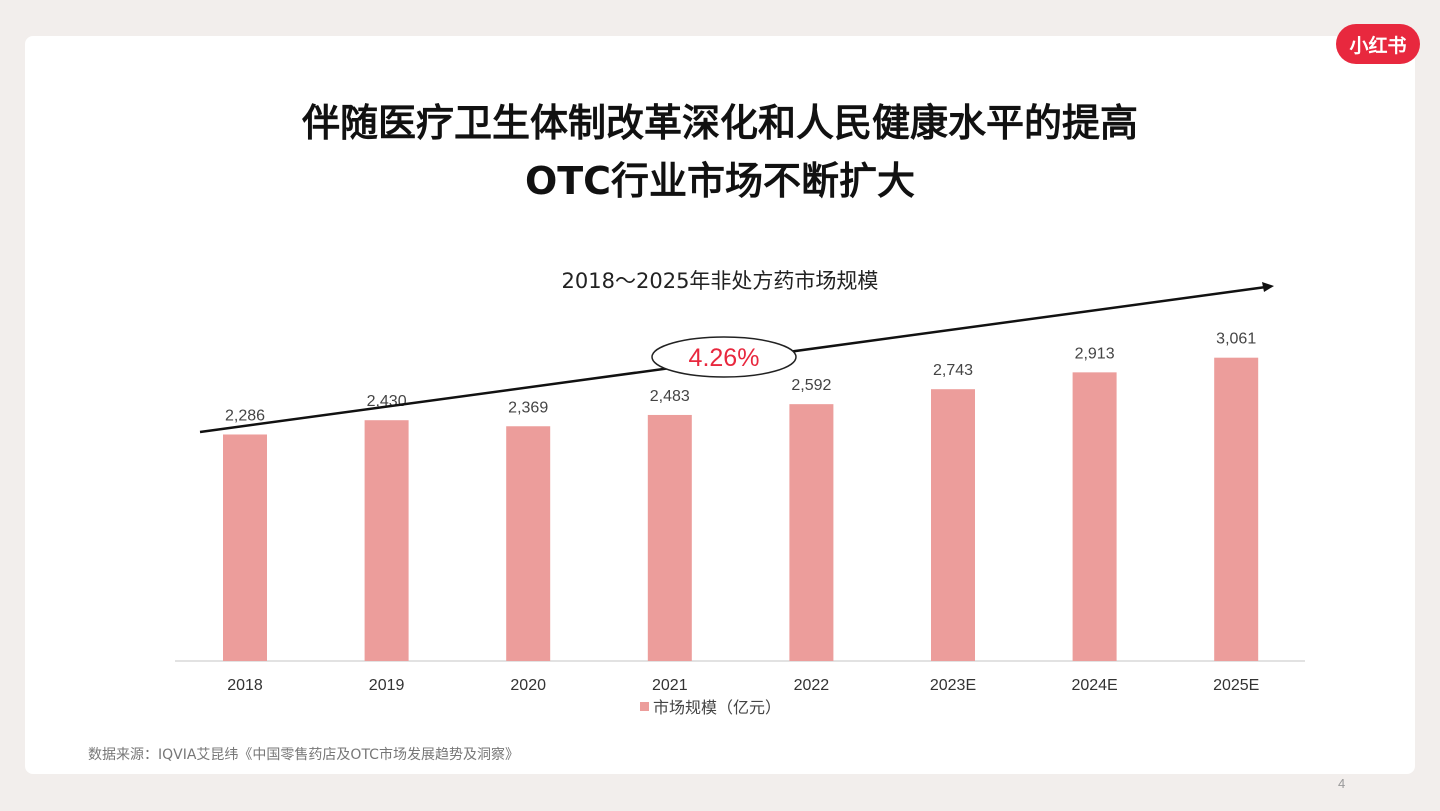 The image size is (1440, 811). What do you see at coordinates (720, 281) in the screenshot?
I see `chart-title: 2018～2025年非处方药市场规模` at bounding box center [720, 281].